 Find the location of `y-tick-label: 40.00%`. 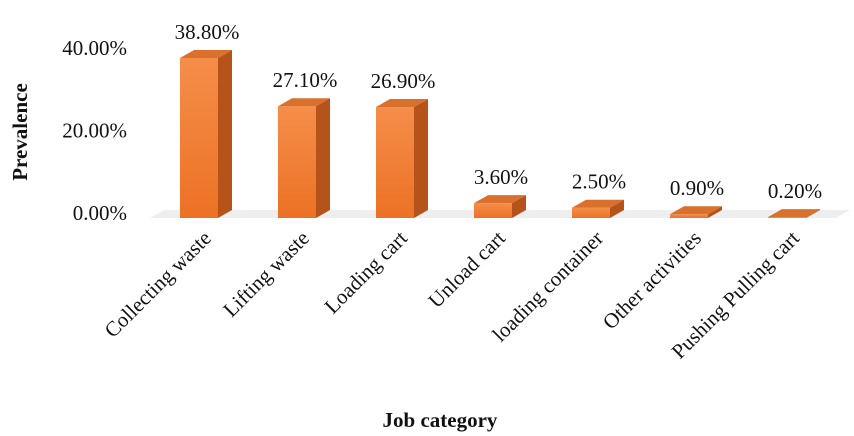

y-tick-label: 40.00% is located at coordinates (94, 48).